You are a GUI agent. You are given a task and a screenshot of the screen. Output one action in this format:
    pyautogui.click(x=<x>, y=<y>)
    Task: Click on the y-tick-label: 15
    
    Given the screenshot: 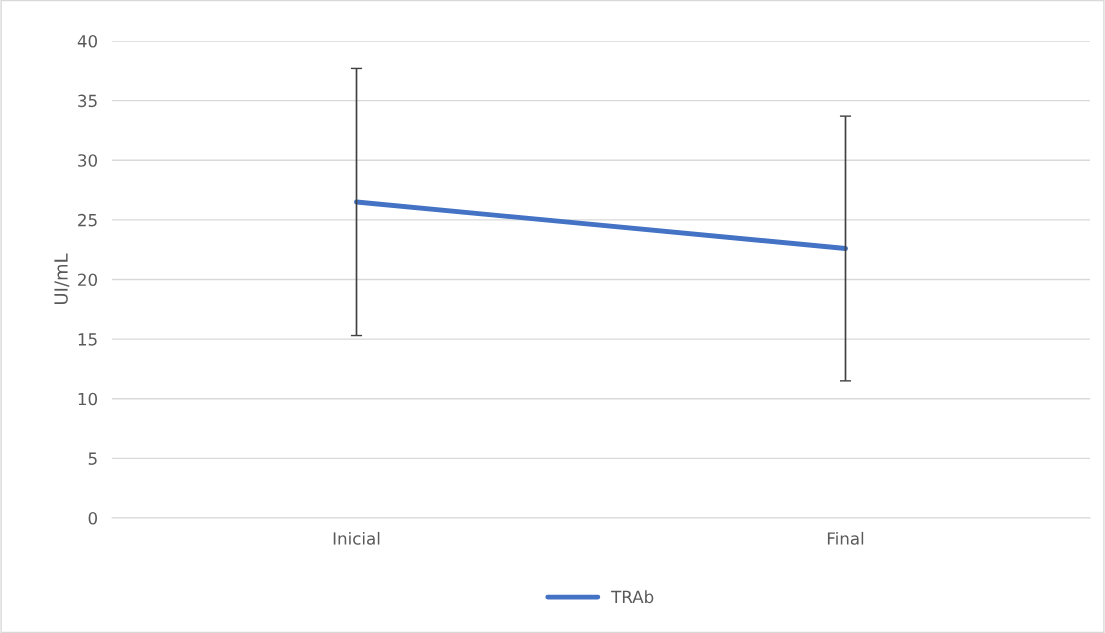 What is the action you would take?
    pyautogui.click(x=87, y=339)
    